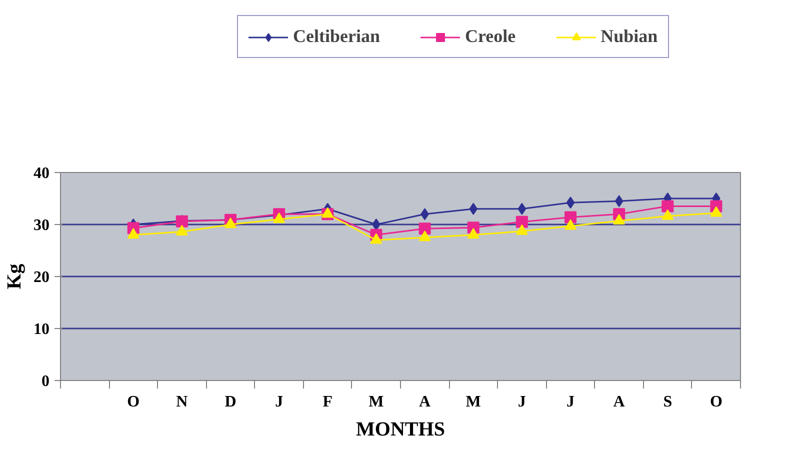 Image resolution: width=785 pixels, height=462 pixels. Describe the element at coordinates (15, 277) in the screenshot. I see `y-axis-title: Kg` at that location.